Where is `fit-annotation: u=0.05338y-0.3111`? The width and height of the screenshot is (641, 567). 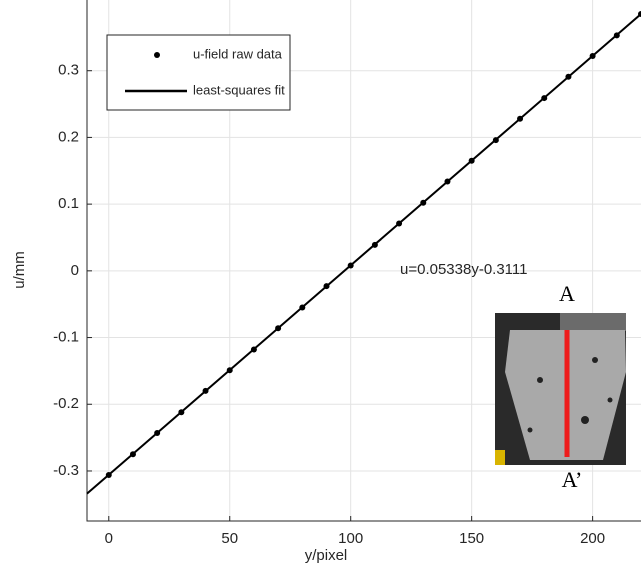
fit-annotation: u=0.05338y-0.3111 is located at coordinates (463, 269).